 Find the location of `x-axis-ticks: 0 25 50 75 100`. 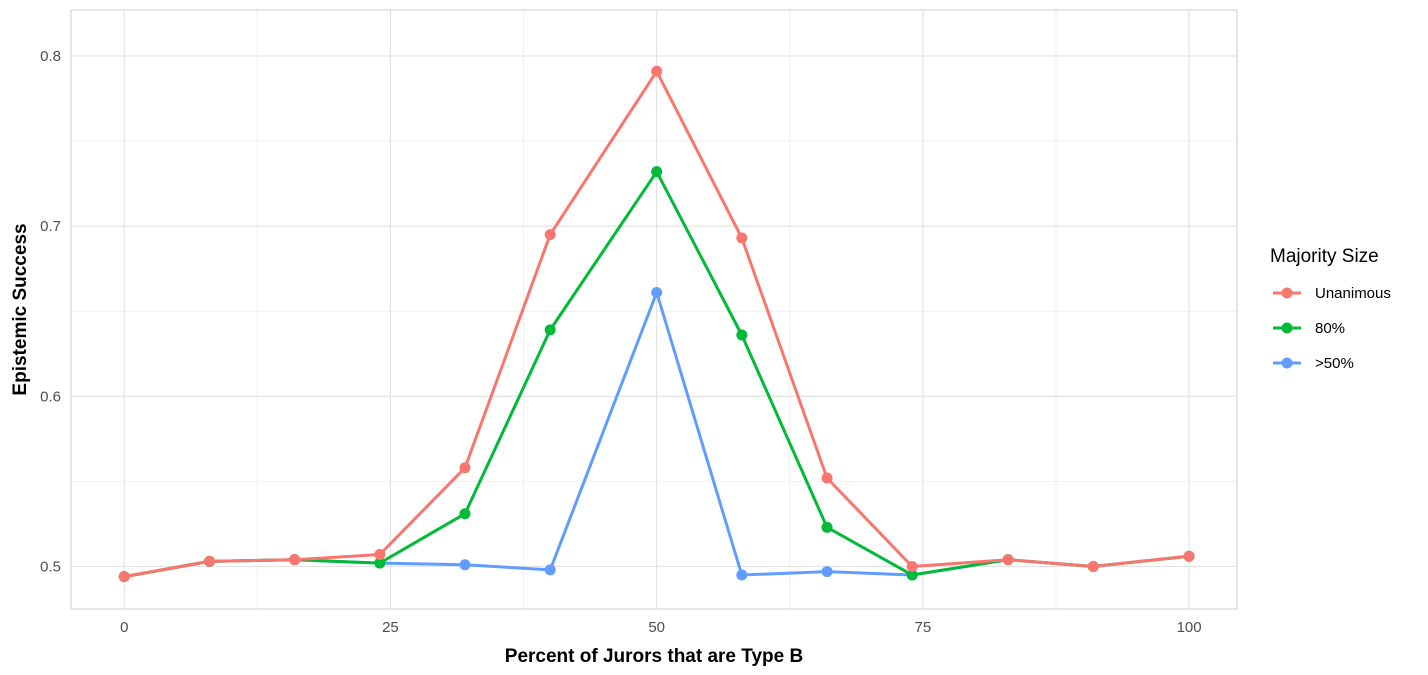

x-axis-ticks: 0 25 50 75 100 is located at coordinates (661, 627).